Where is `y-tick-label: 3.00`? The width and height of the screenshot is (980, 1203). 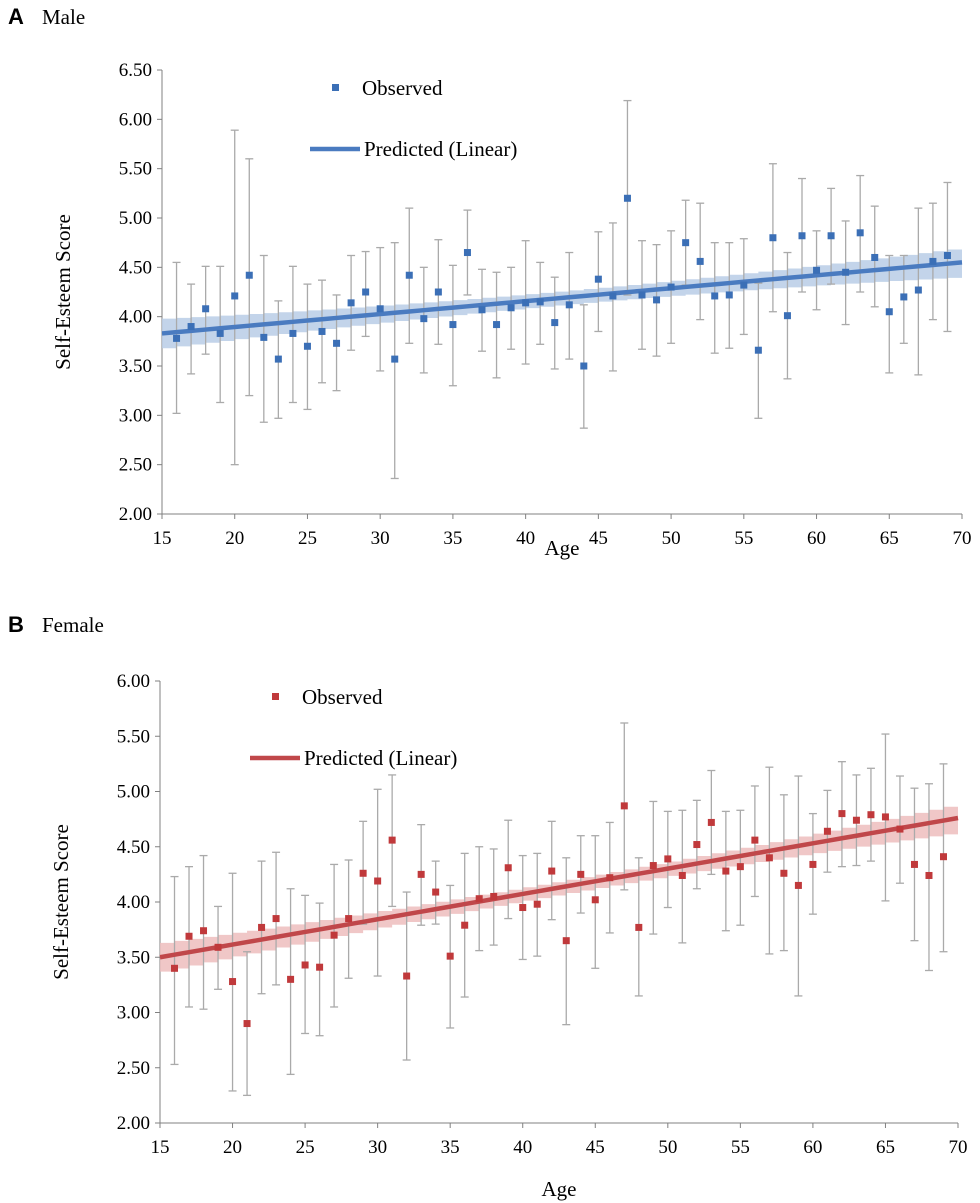 y-tick-label: 3.00 is located at coordinates (135, 415).